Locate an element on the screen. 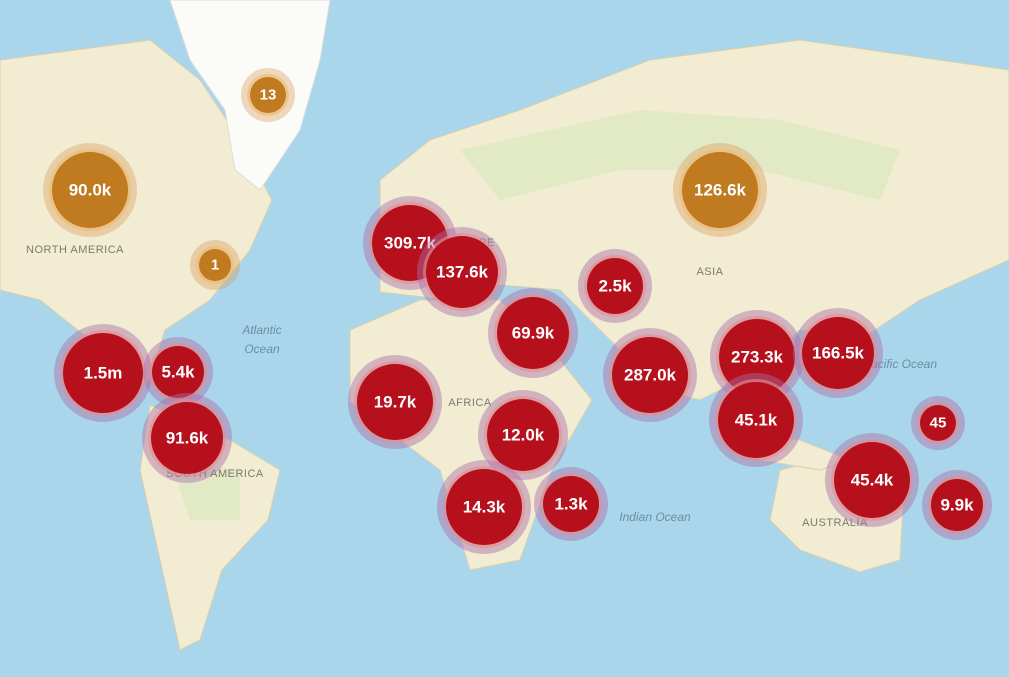 The height and width of the screenshot is (677, 1009). cluster-label: 69.9k is located at coordinates (533, 333).